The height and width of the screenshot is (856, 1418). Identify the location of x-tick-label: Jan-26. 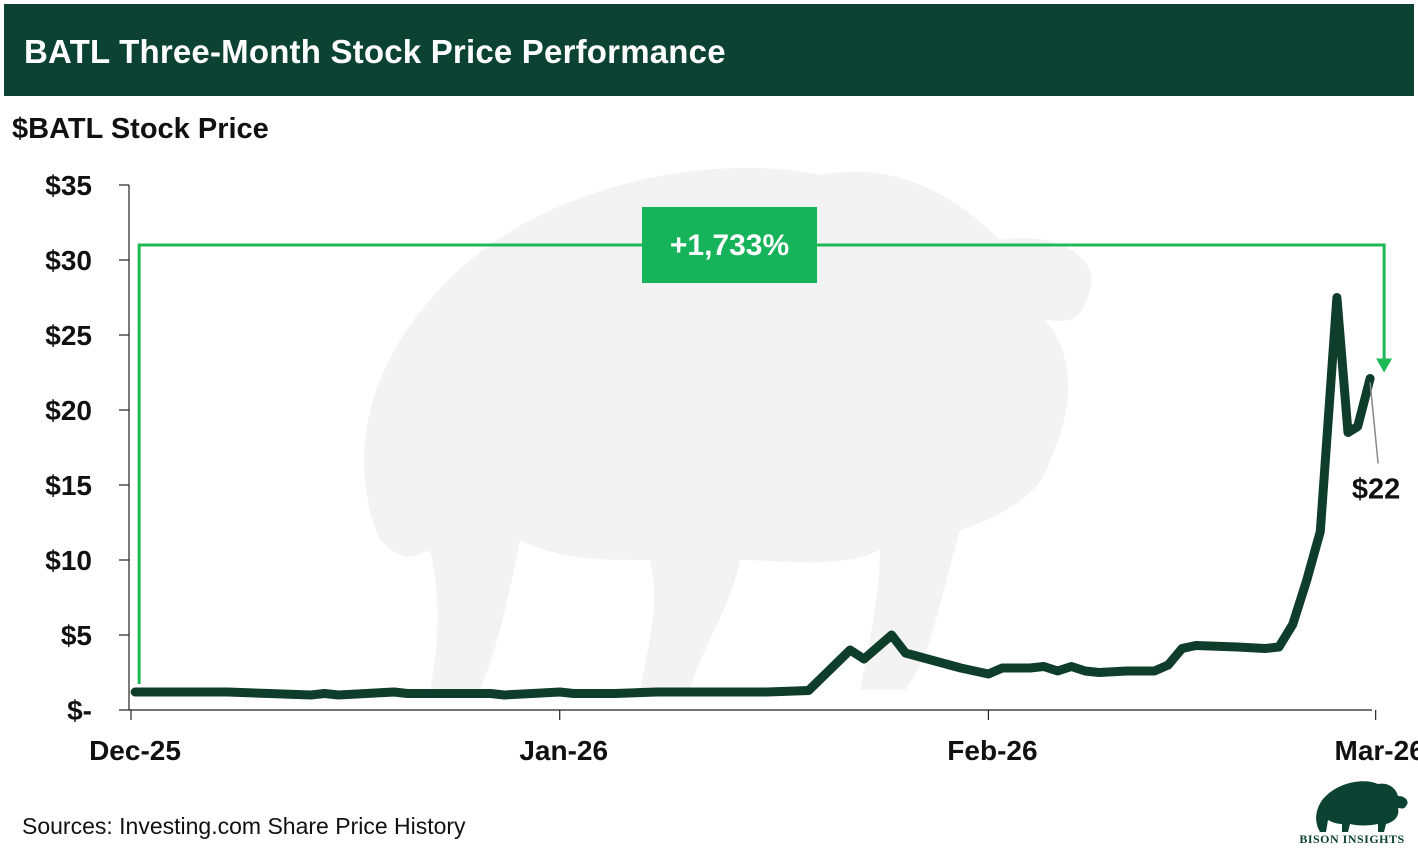
(563, 750).